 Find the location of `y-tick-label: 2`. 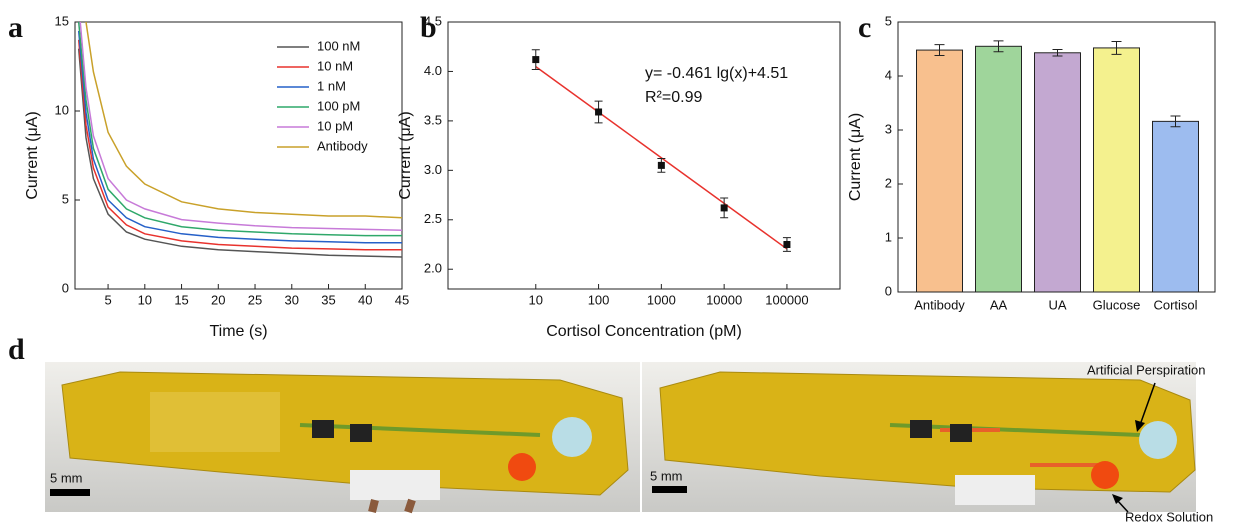

y-tick-label: 2 is located at coordinates (888, 182).